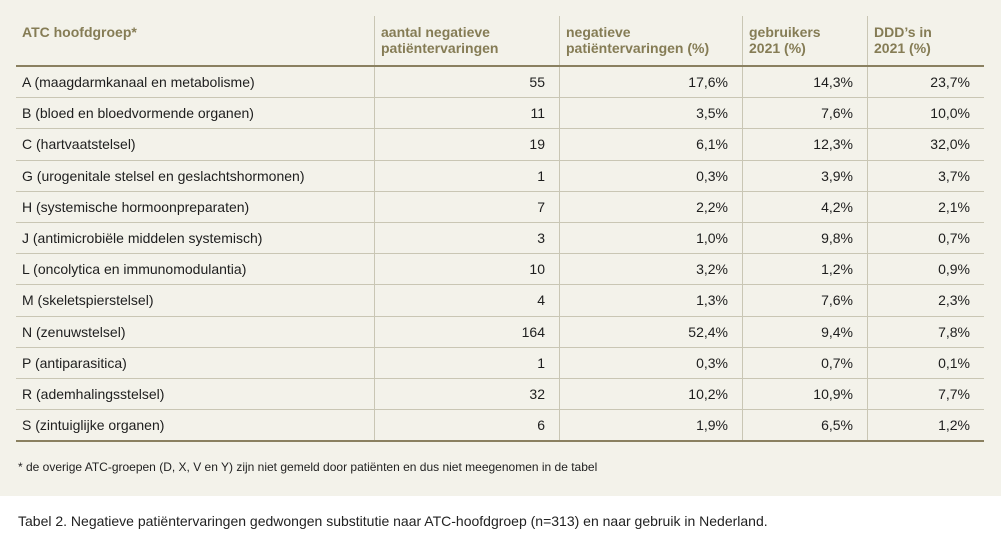 The width and height of the screenshot is (1001, 543). Describe the element at coordinates (467, 41) in the screenshot. I see `header-count-negative: aantal negatieve patiëntervaringen` at that location.